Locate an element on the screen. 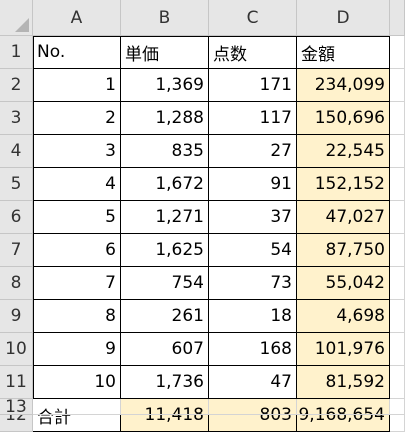 This screenshot has width=405, height=432. cell-c11: 47 is located at coordinates (253, 382).